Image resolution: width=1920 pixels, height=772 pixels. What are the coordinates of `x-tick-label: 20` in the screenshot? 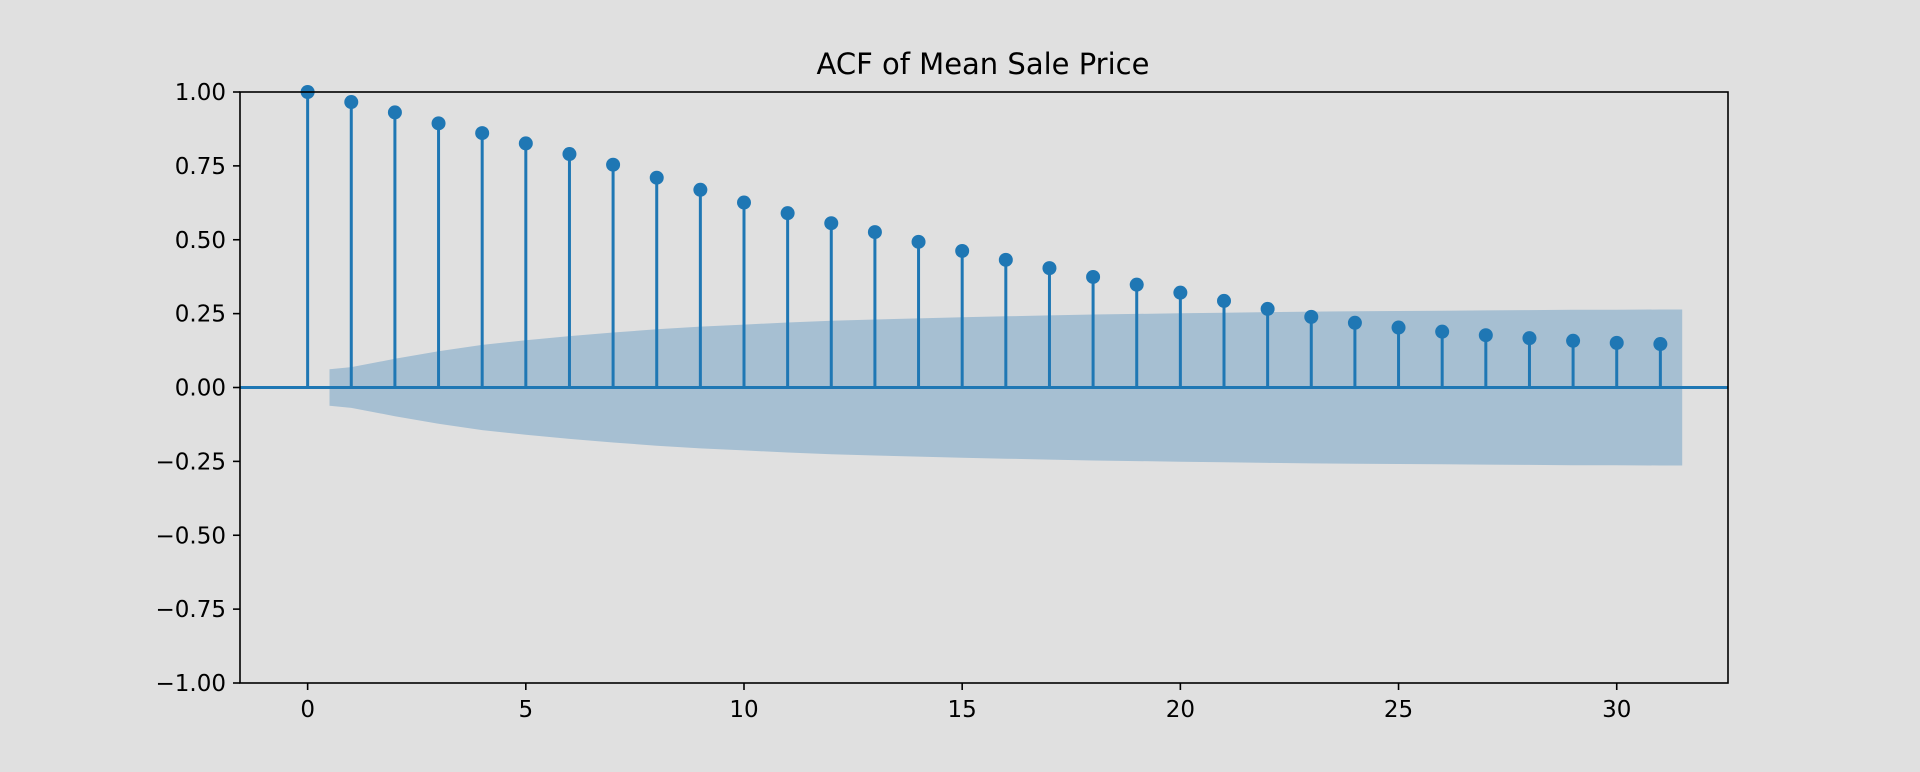 It's located at (1180, 710).